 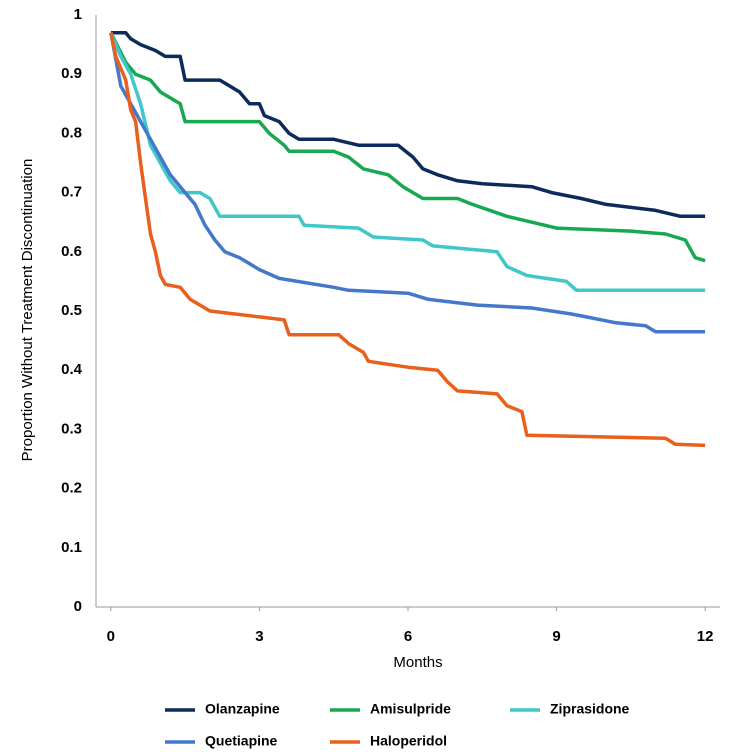 I want to click on x-tick-label: 3, so click(x=259, y=636).